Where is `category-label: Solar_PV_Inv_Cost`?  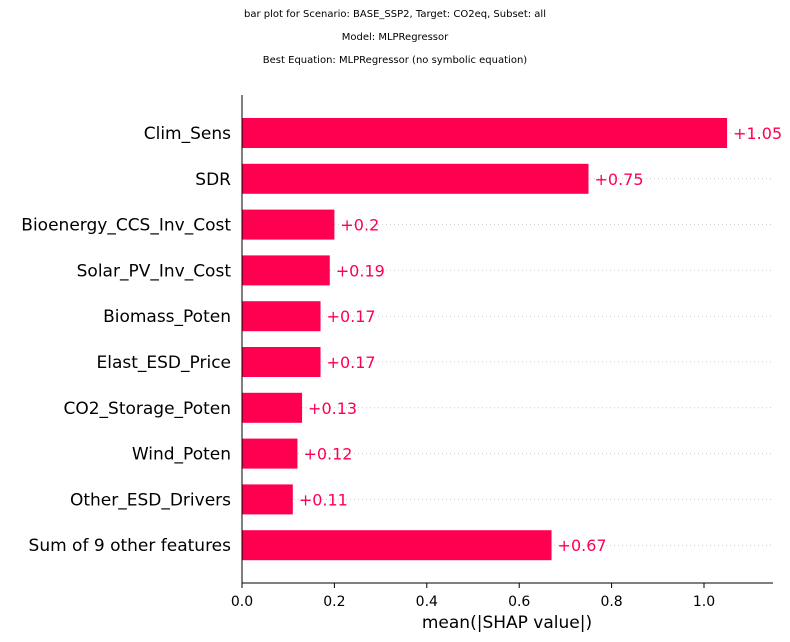 category-label: Solar_PV_Inv_Cost is located at coordinates (154, 271).